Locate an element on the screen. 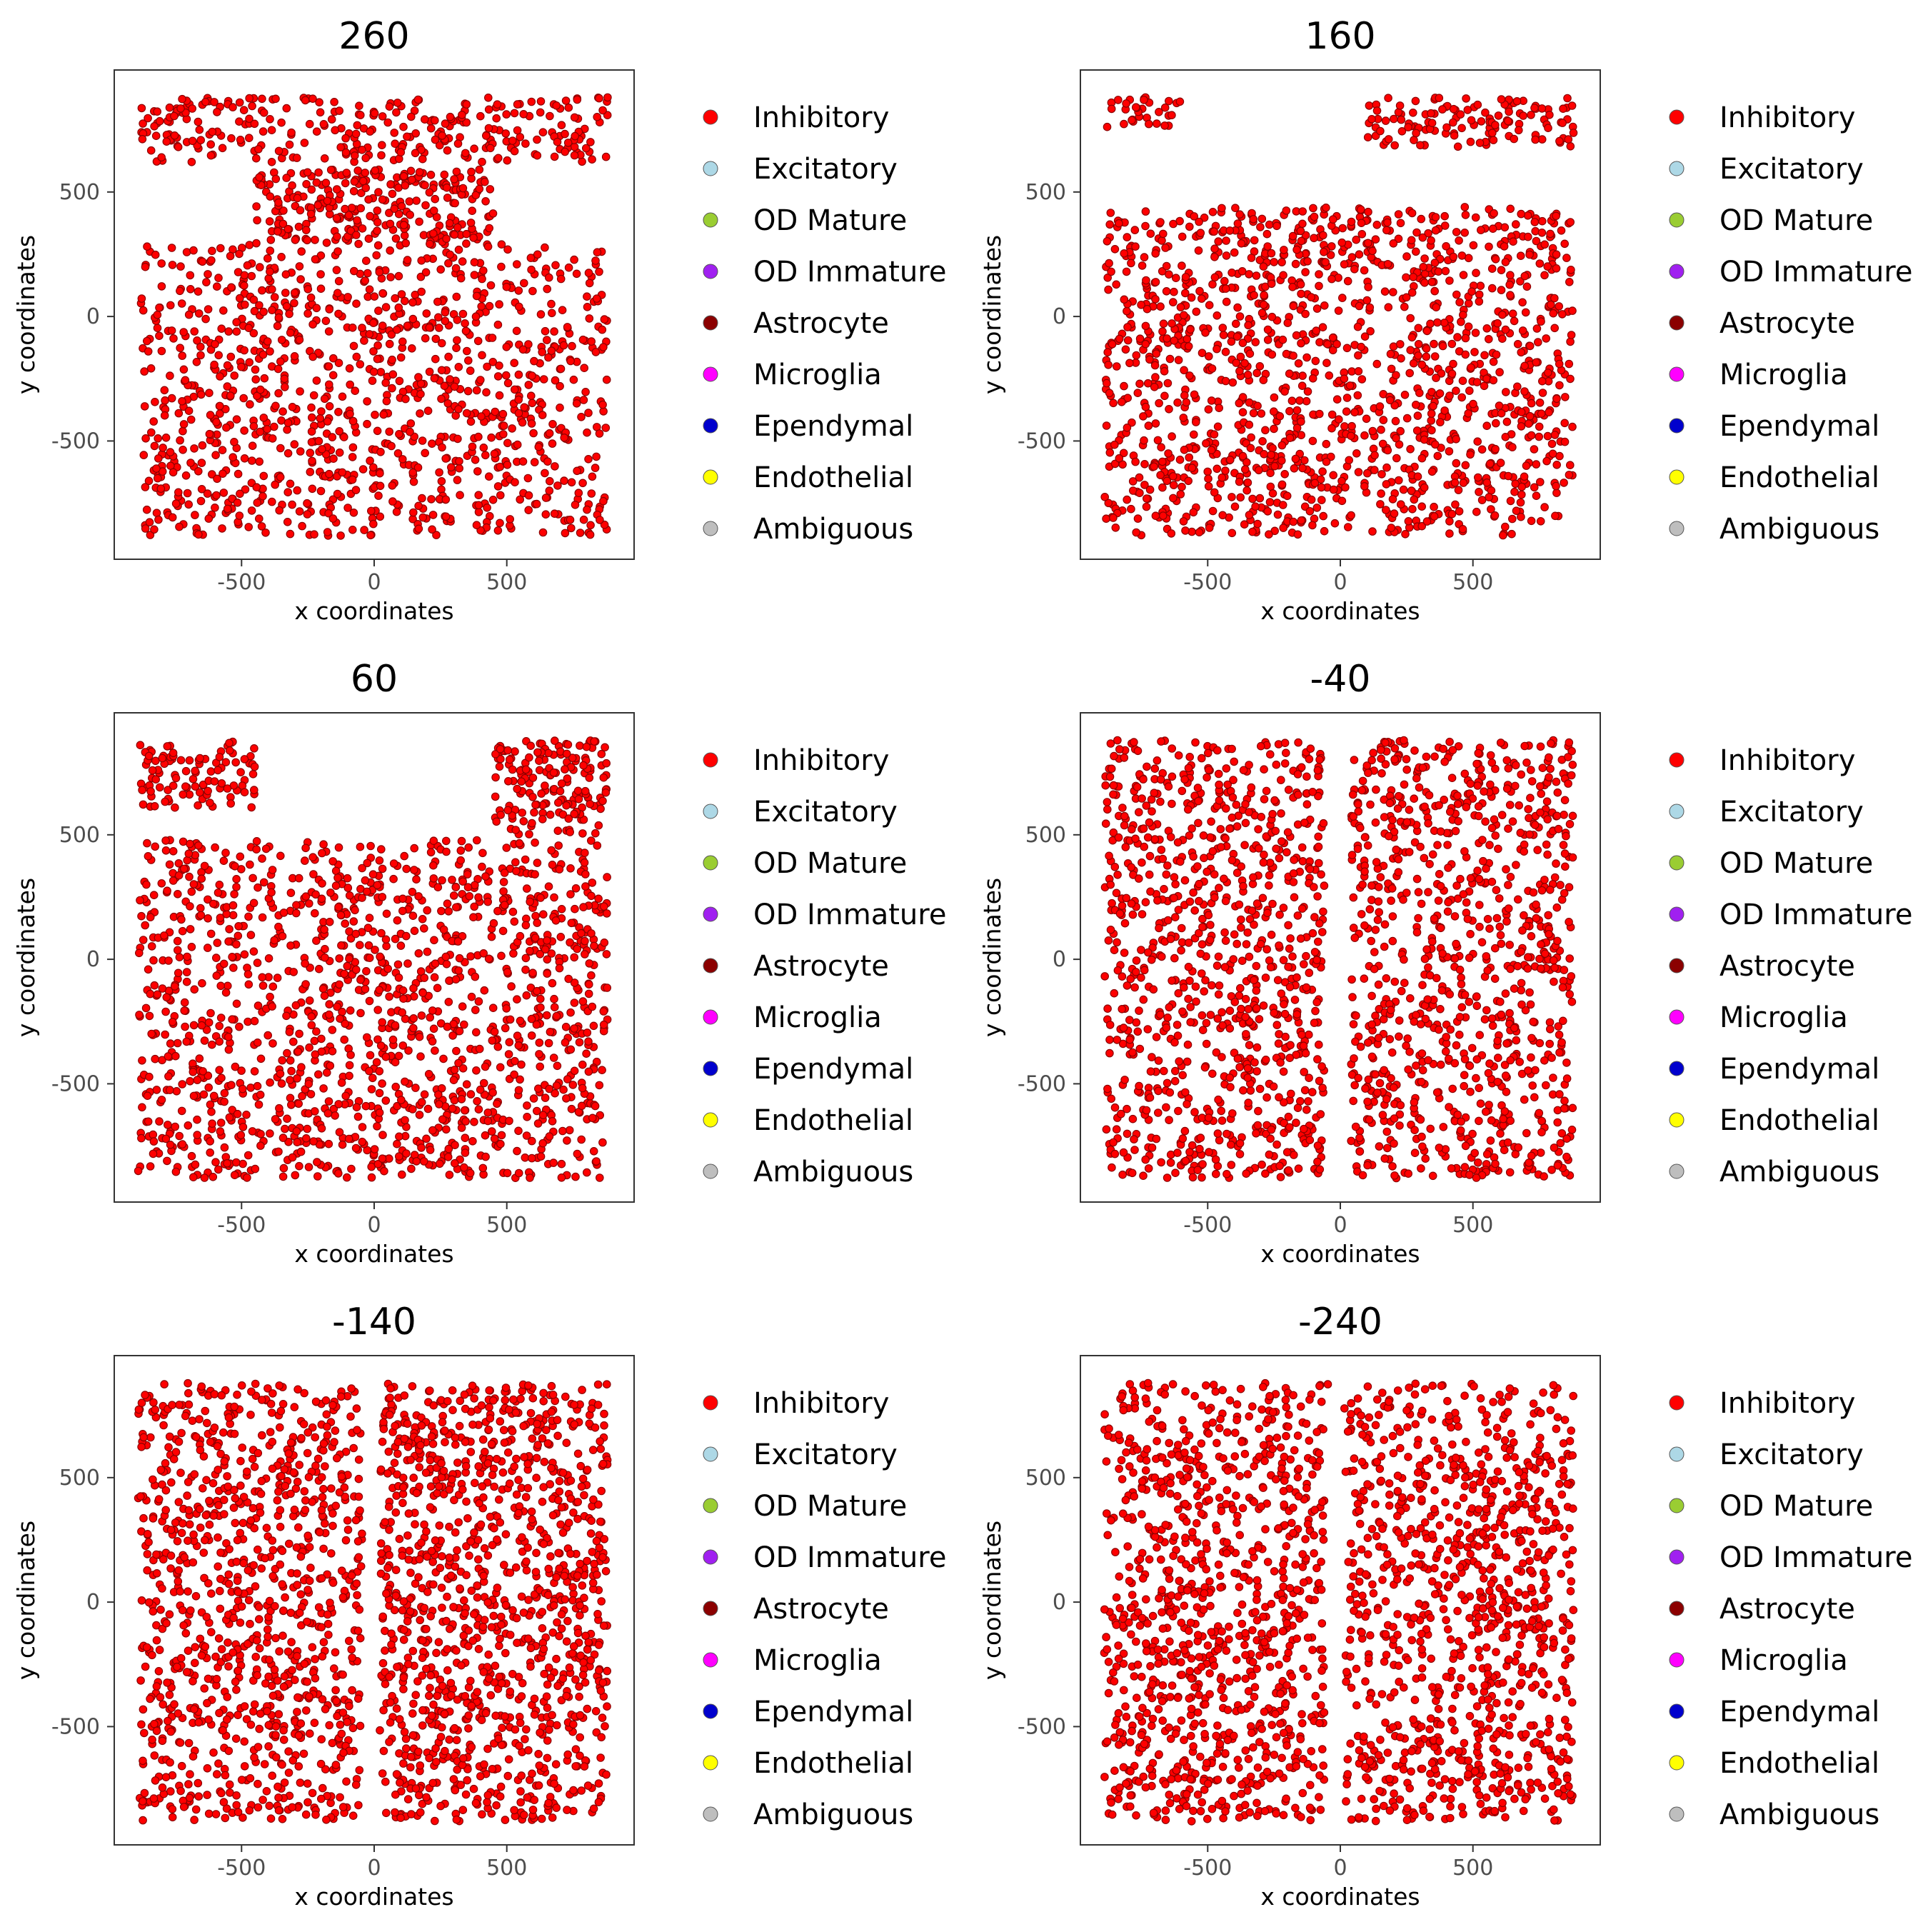 This screenshot has width=1928, height=1932. scatter-points is located at coordinates (1339, 316).